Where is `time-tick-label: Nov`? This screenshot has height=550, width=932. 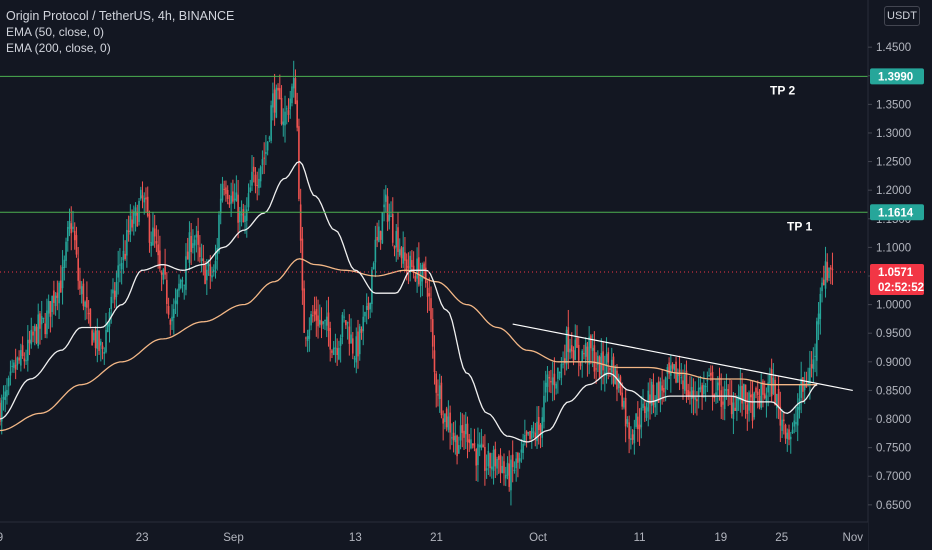
time-tick-label: Nov is located at coordinates (853, 538).